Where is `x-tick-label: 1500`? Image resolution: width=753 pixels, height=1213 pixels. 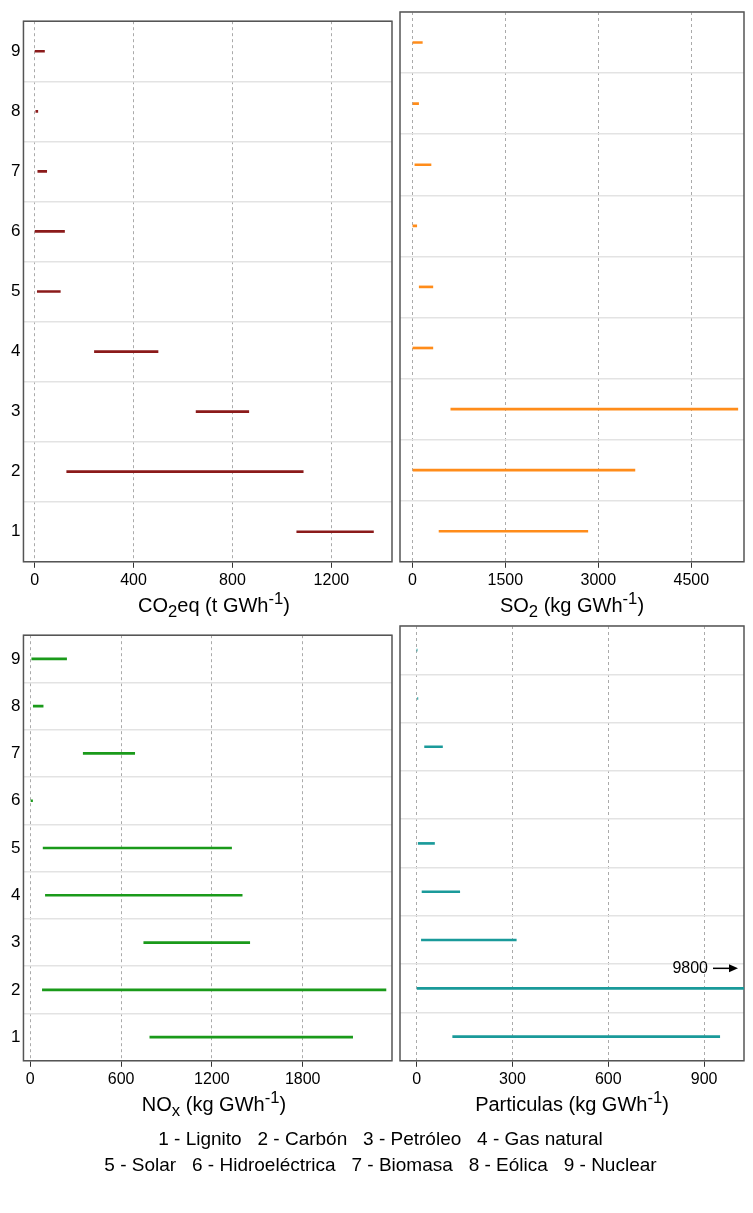 x-tick-label: 1500 is located at coordinates (505, 579).